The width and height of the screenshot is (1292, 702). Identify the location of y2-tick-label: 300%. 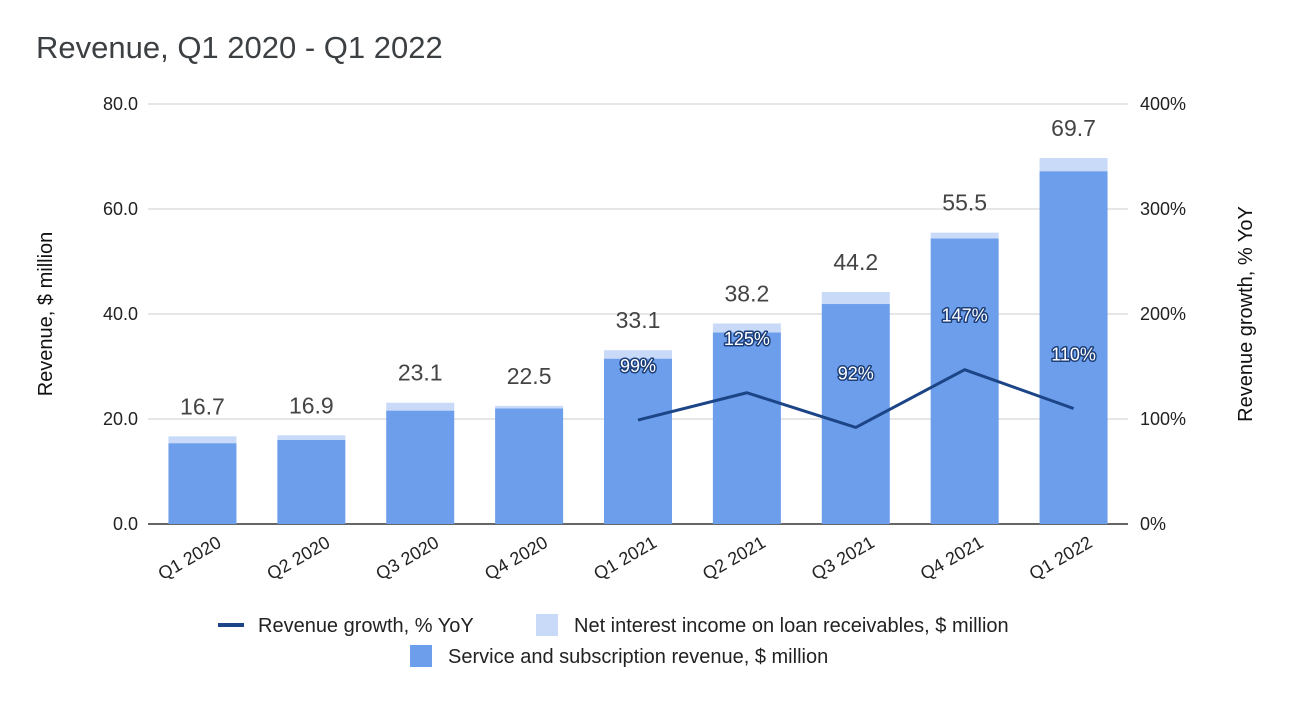
(1163, 209).